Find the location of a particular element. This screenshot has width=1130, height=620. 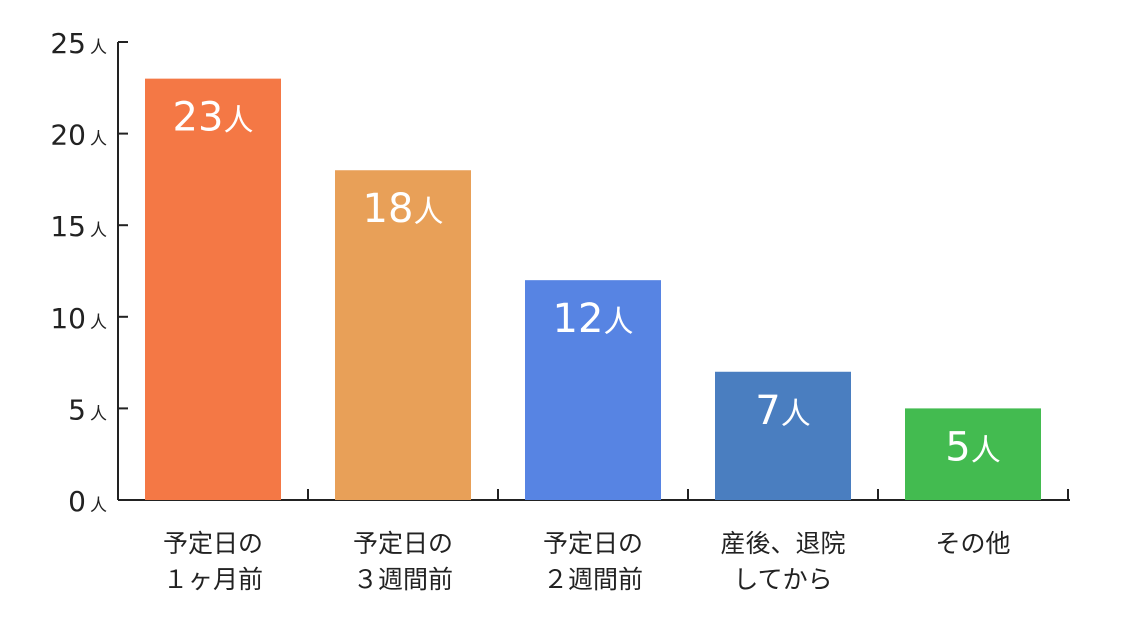

x-axis-ticks is located at coordinates (688, 494).